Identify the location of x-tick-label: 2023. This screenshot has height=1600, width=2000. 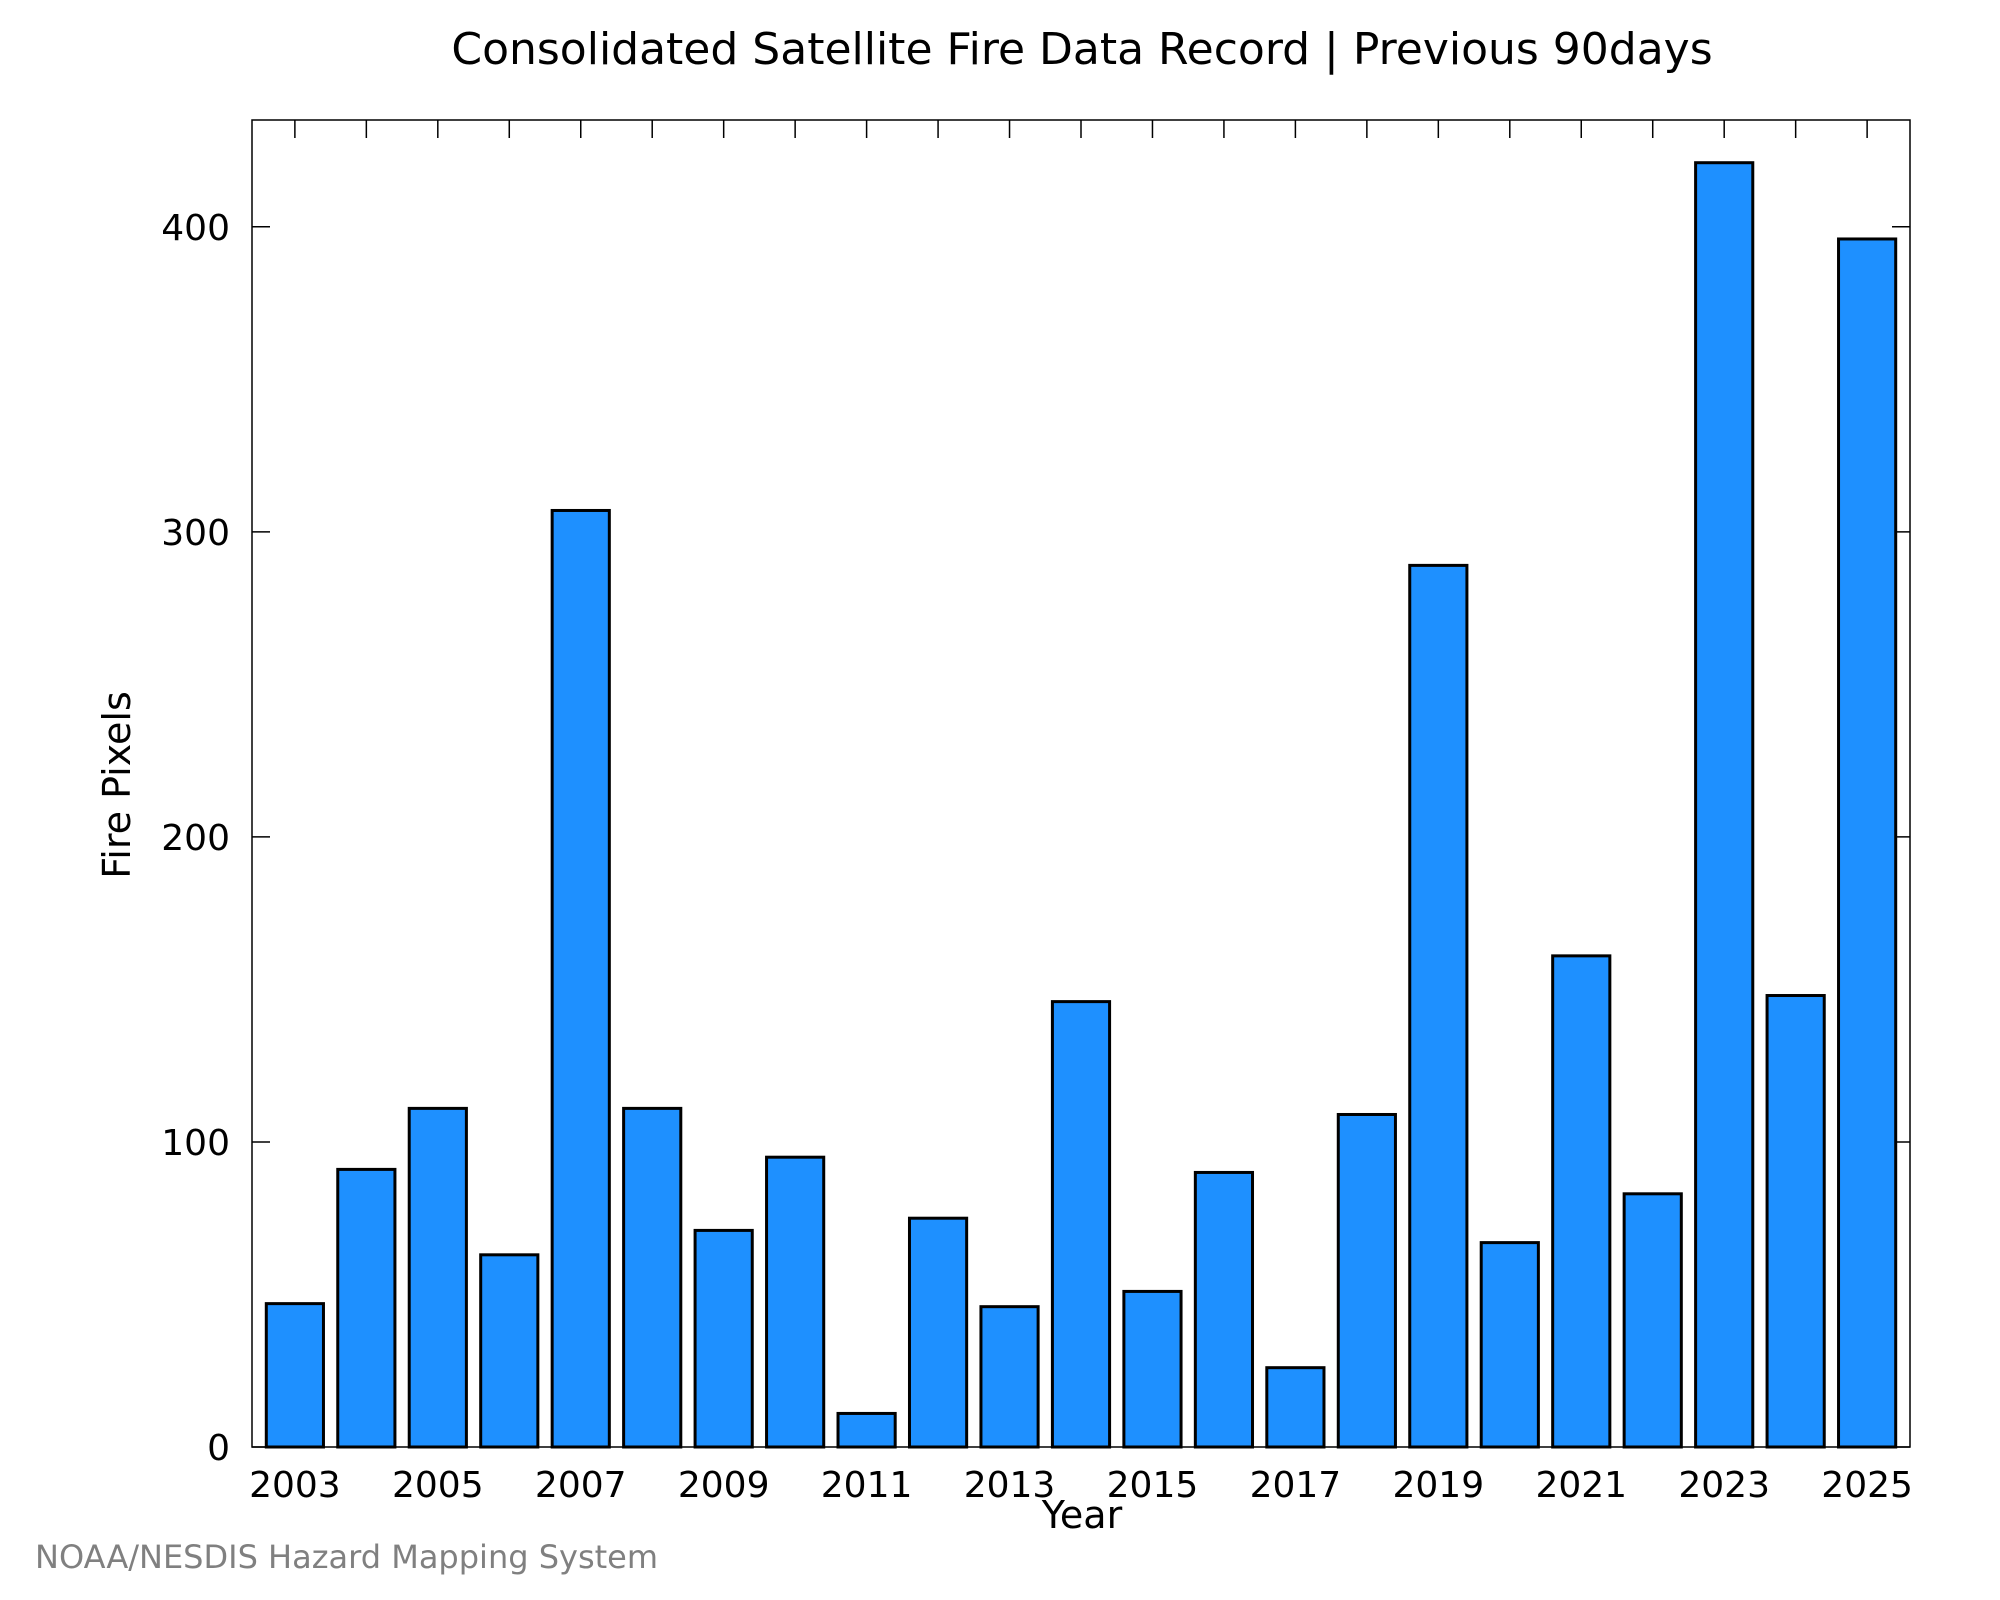
(1724, 1485).